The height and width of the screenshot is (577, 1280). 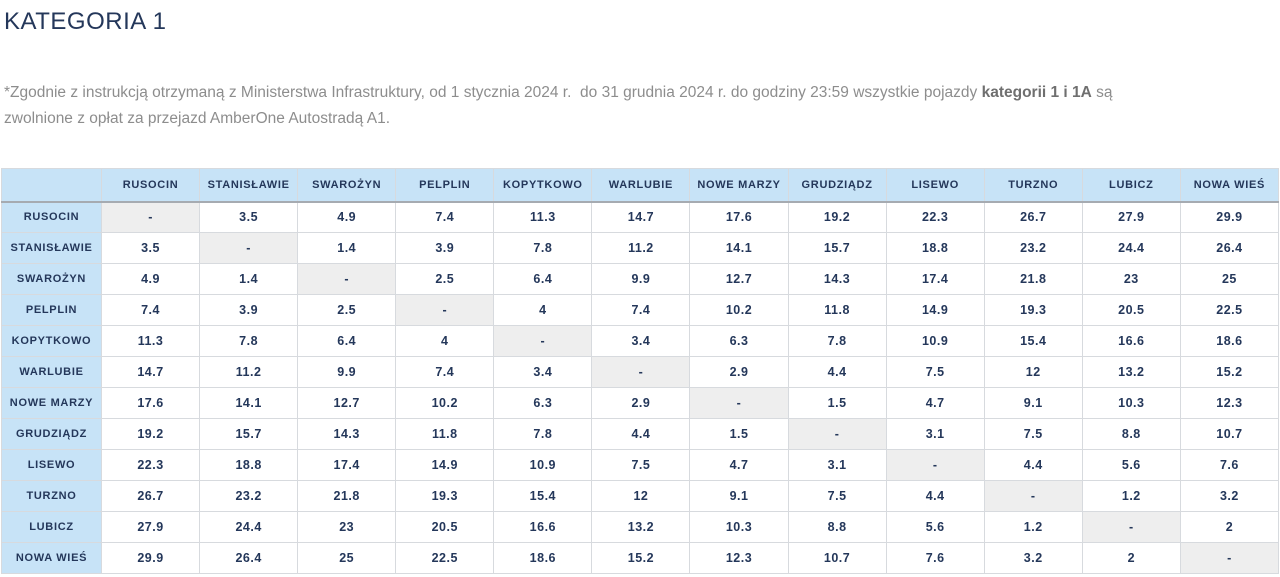 I want to click on price-cell-lubicz-nowe-marzy: 10.3, so click(x=739, y=527).